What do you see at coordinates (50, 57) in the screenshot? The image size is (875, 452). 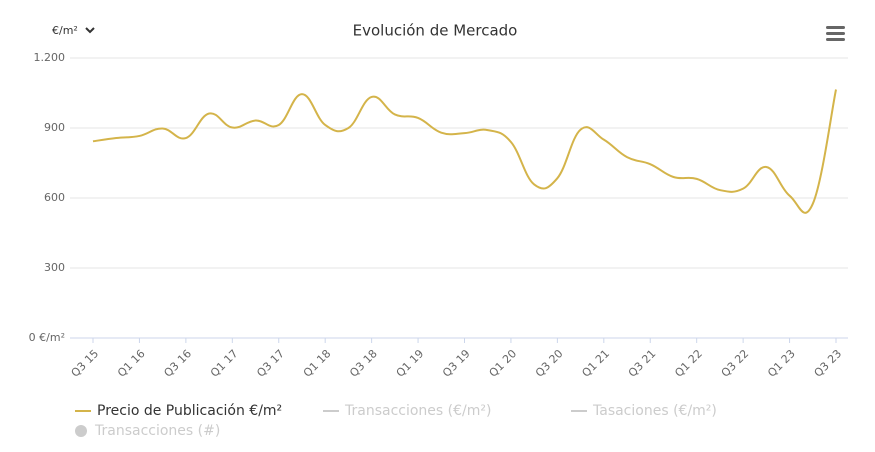 I see `y-tick-label: 1.200` at bounding box center [50, 57].